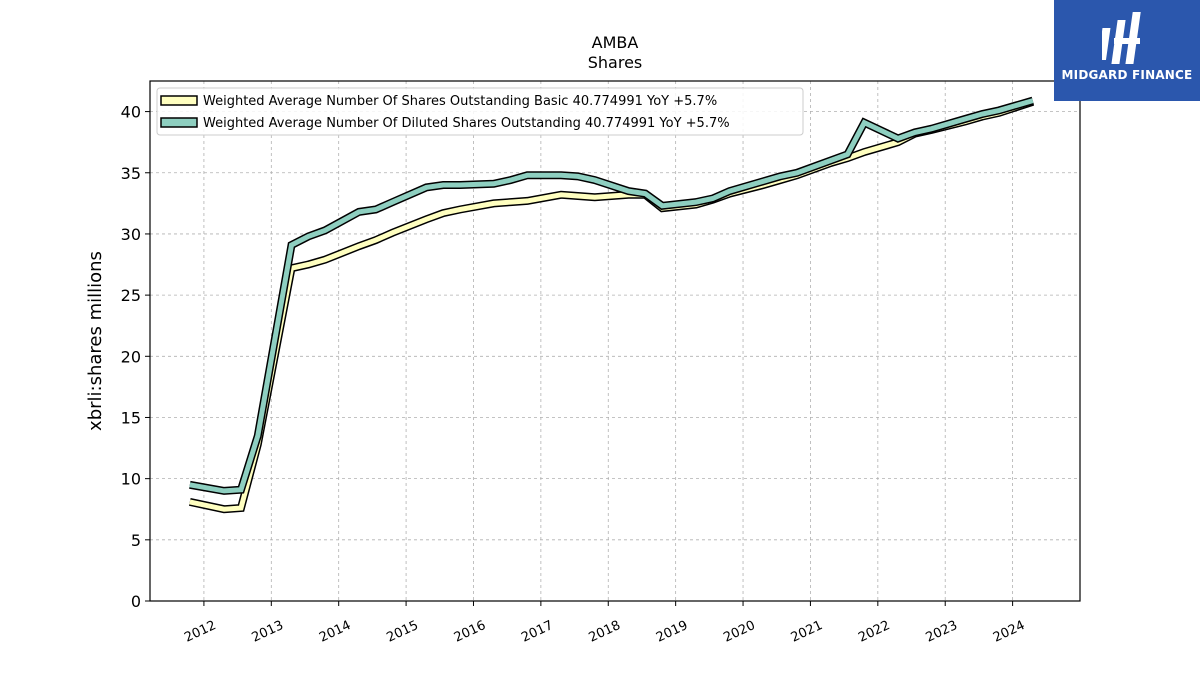 The width and height of the screenshot is (1200, 675). Describe the element at coordinates (200, 632) in the screenshot. I see `x-tick-label: 2012` at that location.